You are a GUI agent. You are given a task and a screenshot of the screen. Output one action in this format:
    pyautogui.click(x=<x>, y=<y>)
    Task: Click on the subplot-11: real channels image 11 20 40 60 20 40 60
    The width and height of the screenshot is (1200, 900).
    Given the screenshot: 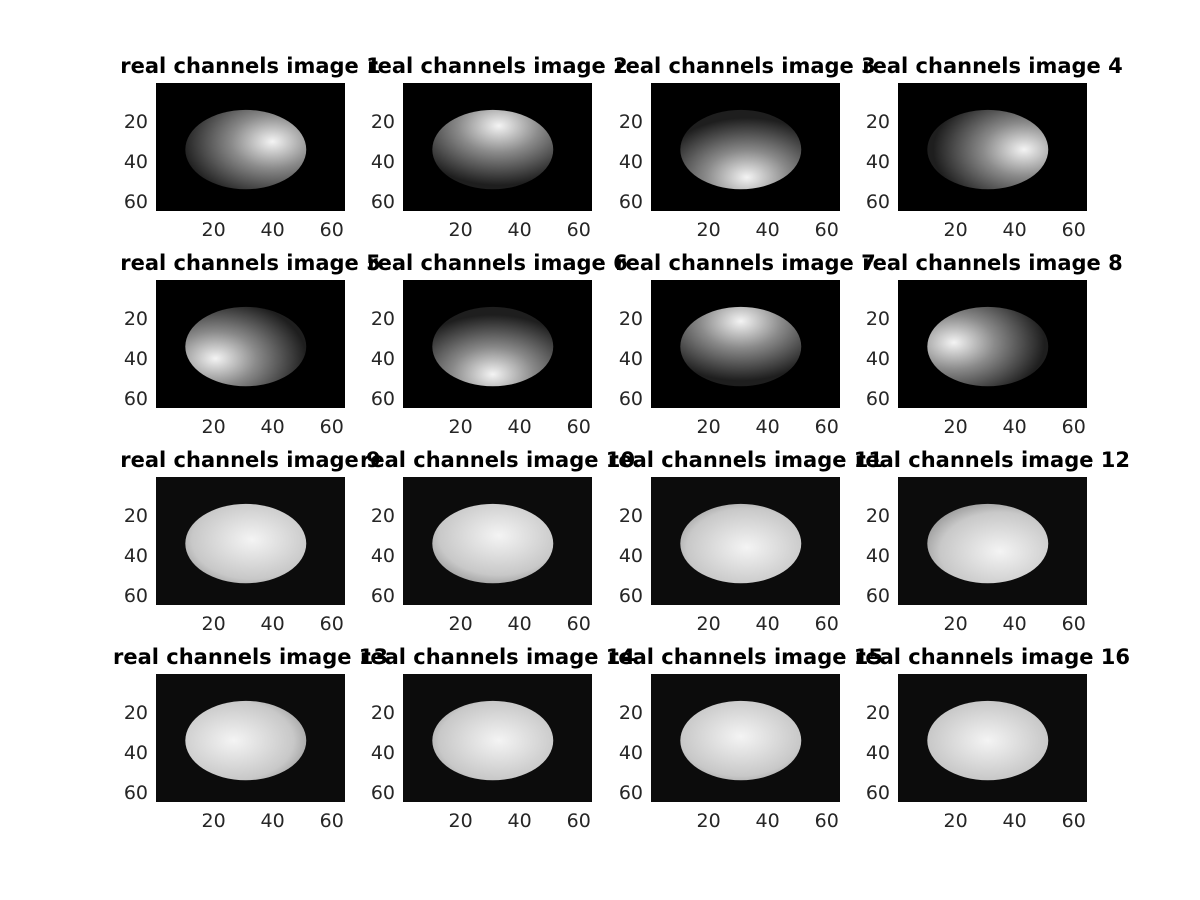 What is the action you would take?
    pyautogui.click(x=745, y=541)
    